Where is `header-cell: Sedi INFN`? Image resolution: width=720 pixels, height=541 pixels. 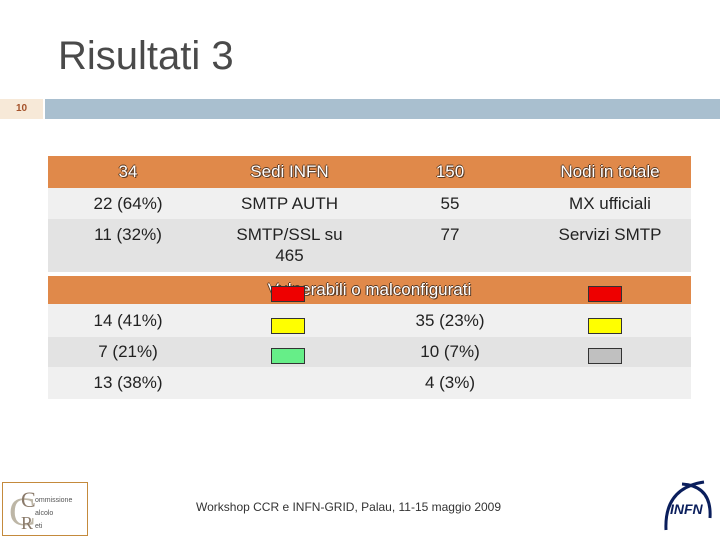 header-cell: Sedi INFN is located at coordinates (289, 172).